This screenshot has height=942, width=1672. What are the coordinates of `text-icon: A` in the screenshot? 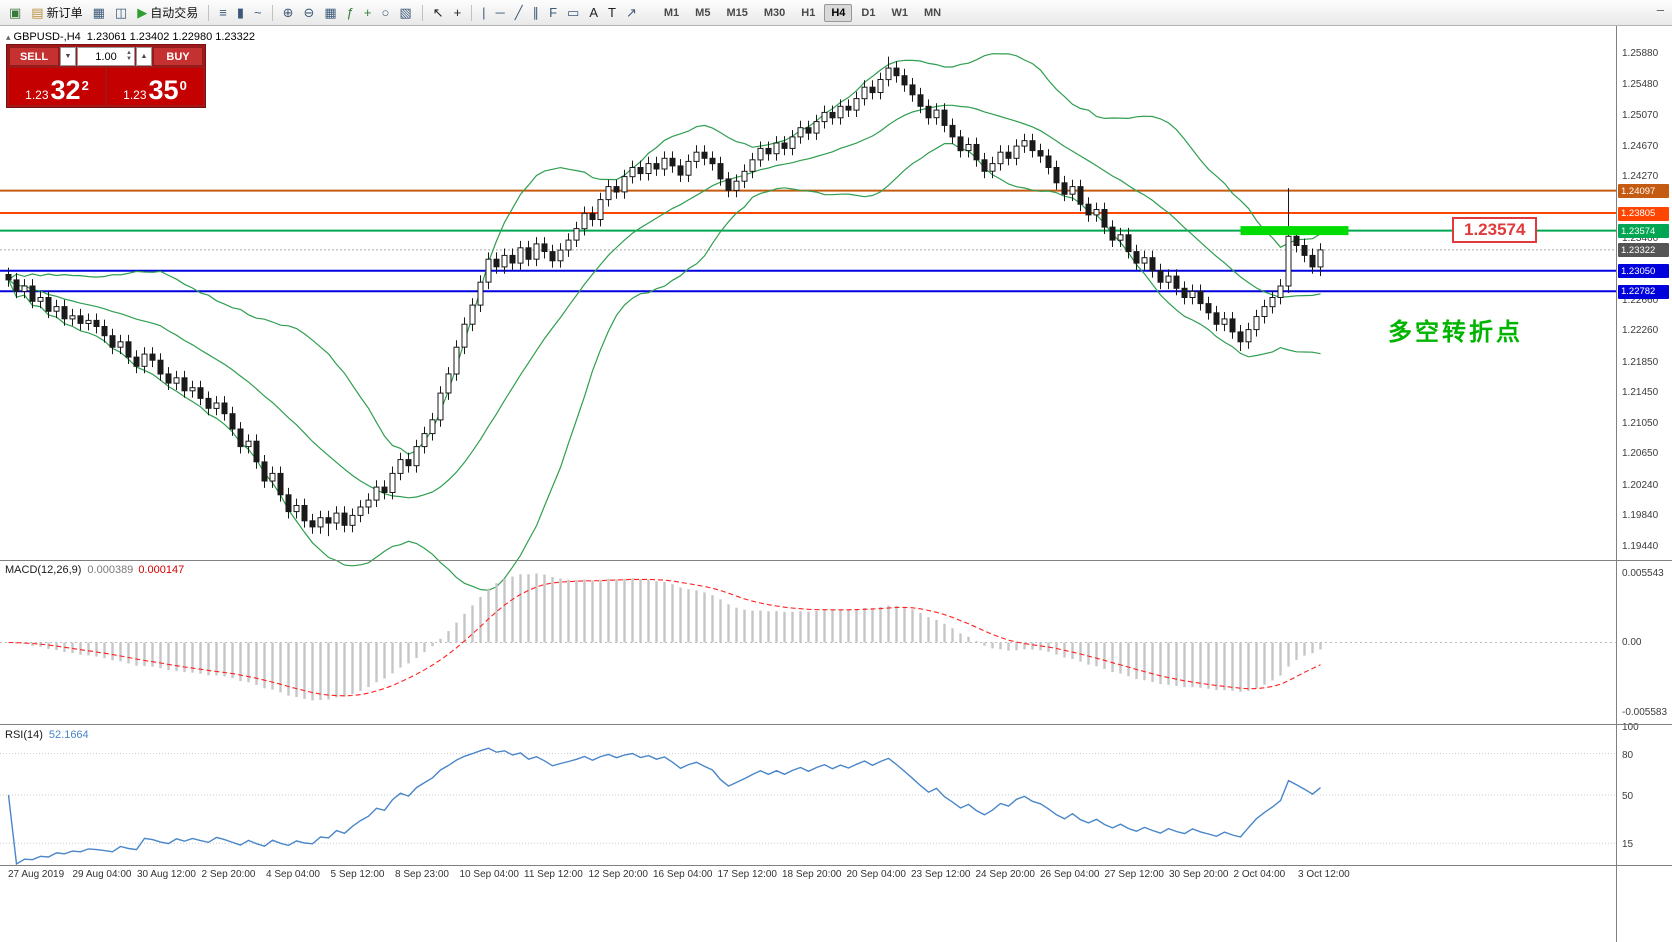 It's located at (594, 12).